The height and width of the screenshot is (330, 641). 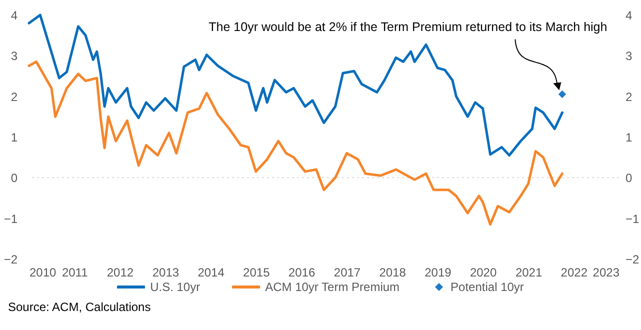 What do you see at coordinates (574, 273) in the screenshot?
I see `x-tick-label: 2022` at bounding box center [574, 273].